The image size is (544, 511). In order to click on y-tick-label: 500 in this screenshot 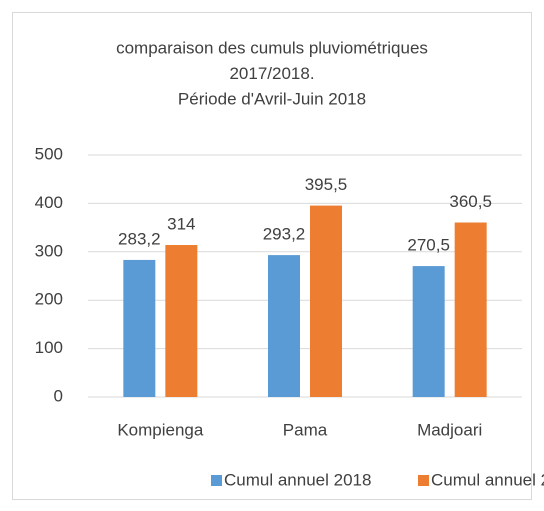, I will do `click(49, 153)`.